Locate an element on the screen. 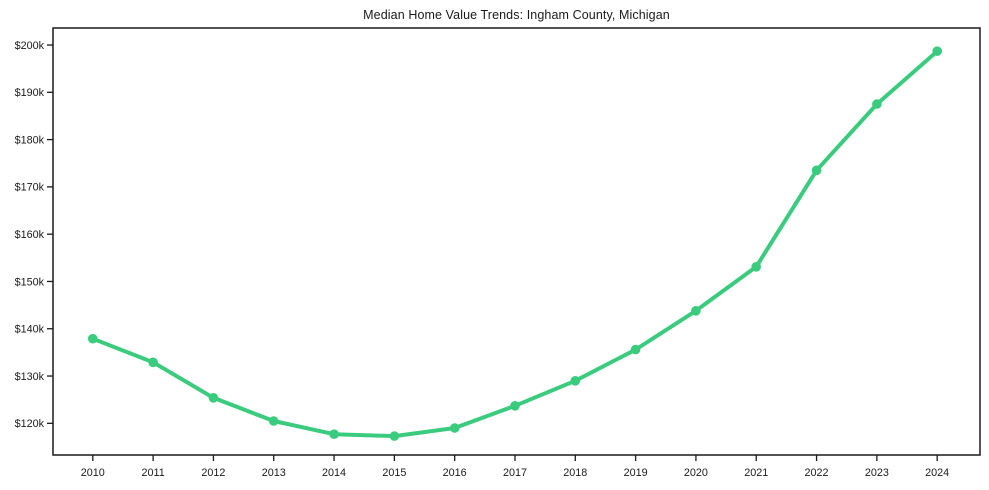 The width and height of the screenshot is (989, 490). x-tick-label: 2011 is located at coordinates (153, 473).